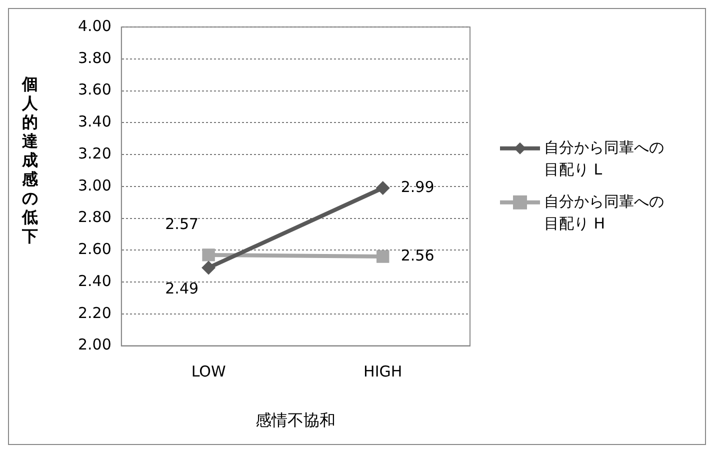 The width and height of the screenshot is (714, 453). Describe the element at coordinates (95, 57) in the screenshot. I see `y-tick-label: 3.80` at that location.